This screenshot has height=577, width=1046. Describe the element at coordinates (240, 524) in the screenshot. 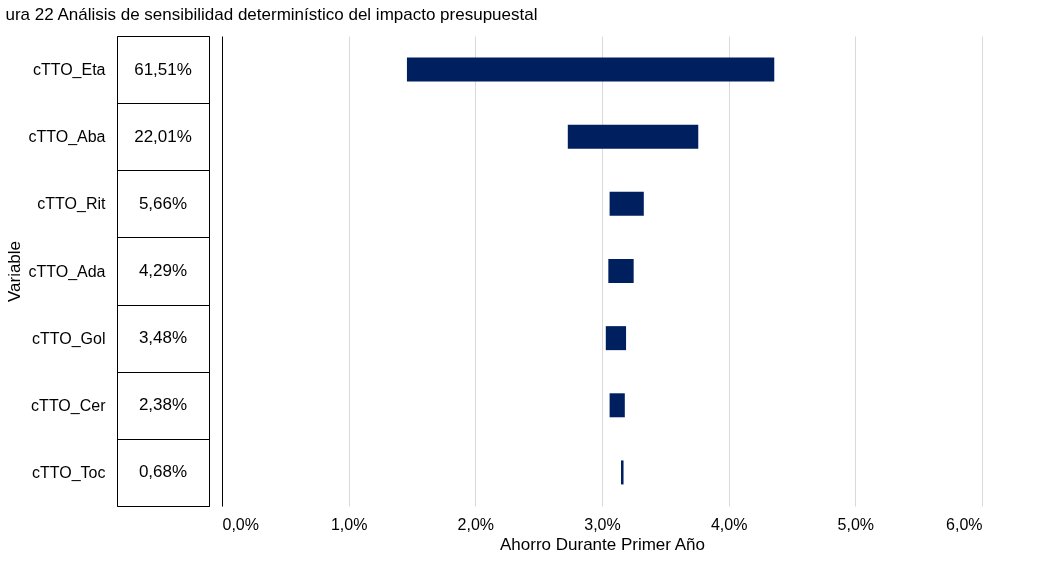

I see `x-tick-label: 0,0%` at that location.